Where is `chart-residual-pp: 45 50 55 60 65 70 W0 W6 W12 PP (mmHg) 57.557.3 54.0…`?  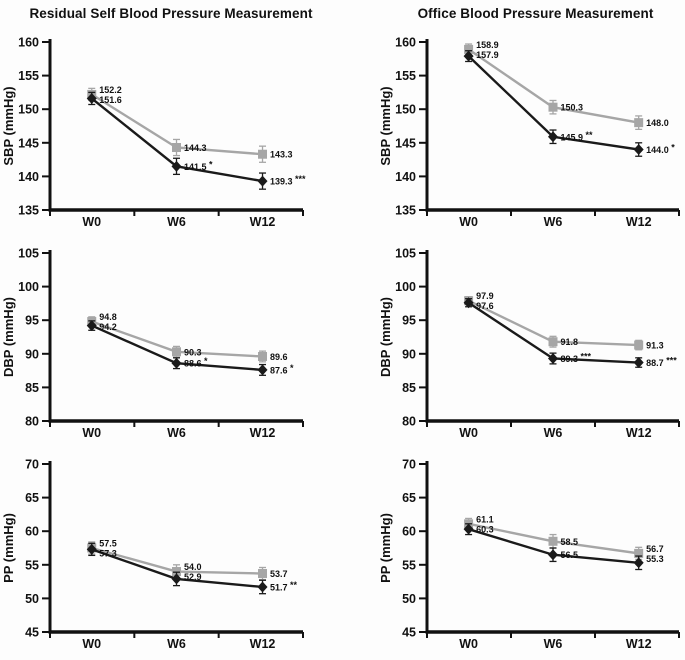
chart-residual-pp: 45 50 55 60 65 70 W0 W6 W12 PP (mmHg) 57.557.3 54.0… is located at coordinates (152, 554).